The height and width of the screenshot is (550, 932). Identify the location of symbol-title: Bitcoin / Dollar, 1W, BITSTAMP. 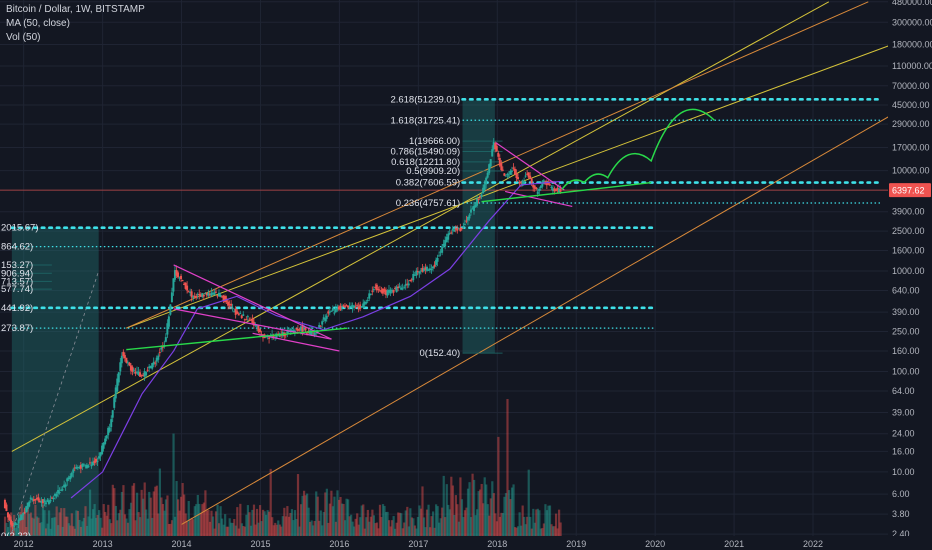
(75, 9).